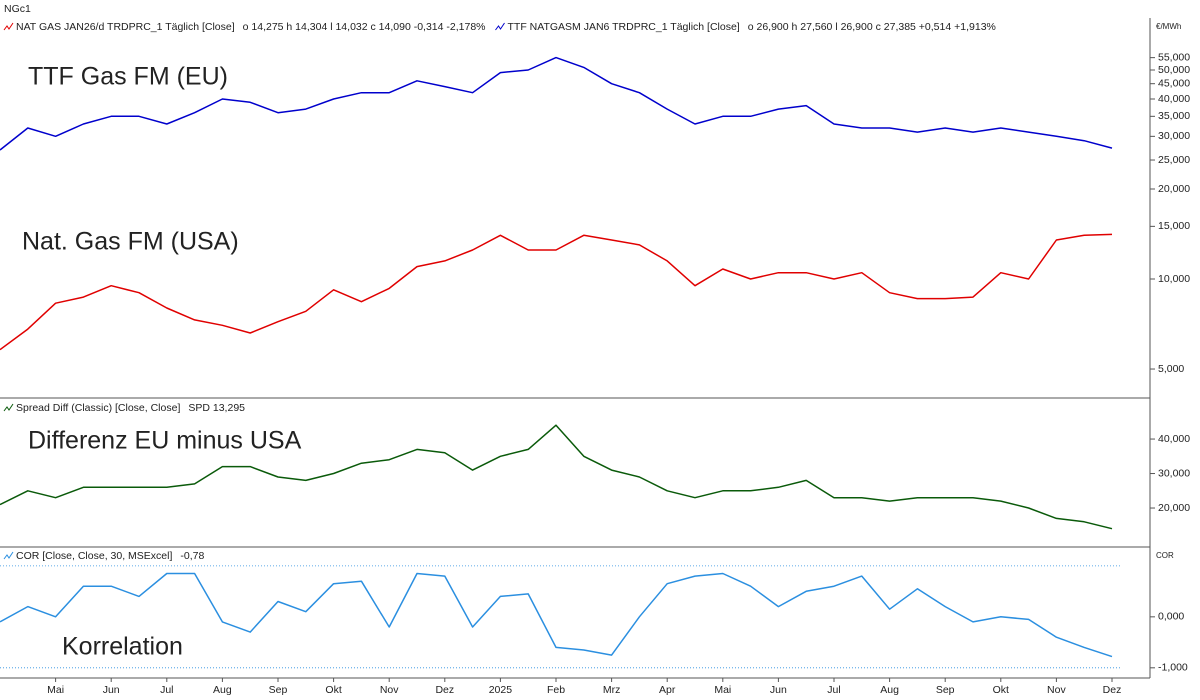  Describe the element at coordinates (192, 556) in the screenshot. I see `legend-stats: -0,78` at that location.